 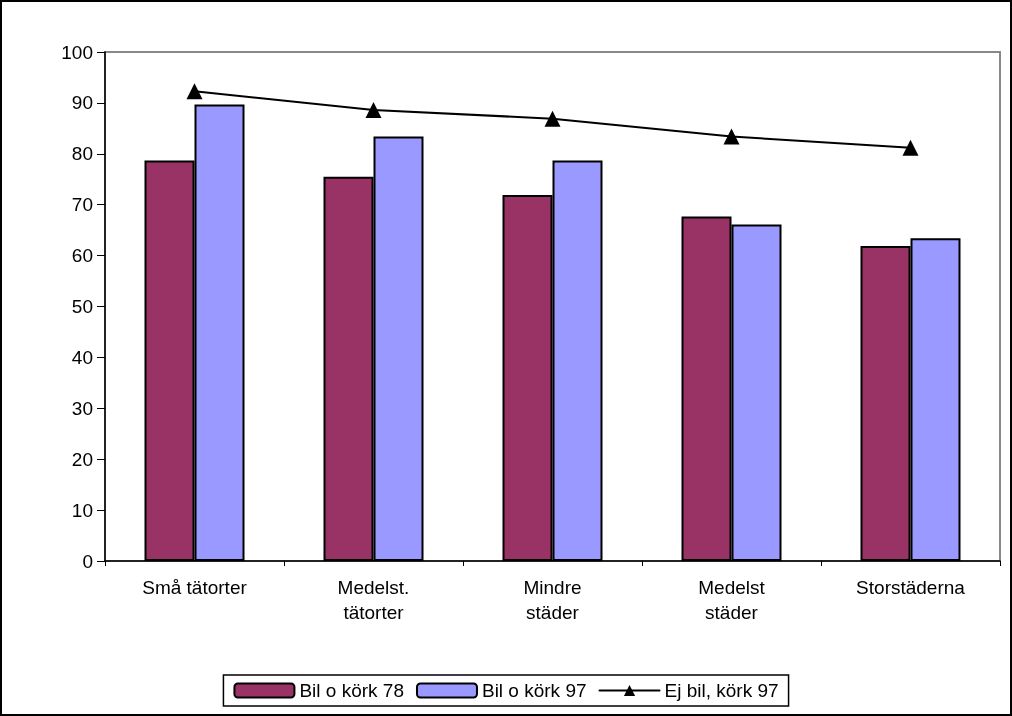 I want to click on y-tick-label: 10, so click(x=82, y=510).